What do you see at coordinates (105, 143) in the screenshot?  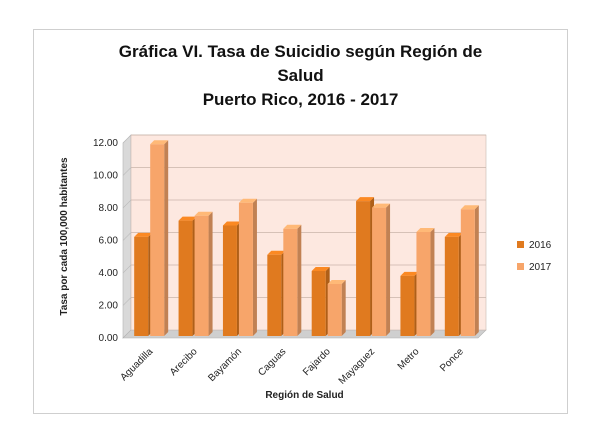 I see `y-tick-label: 12.00` at bounding box center [105, 143].